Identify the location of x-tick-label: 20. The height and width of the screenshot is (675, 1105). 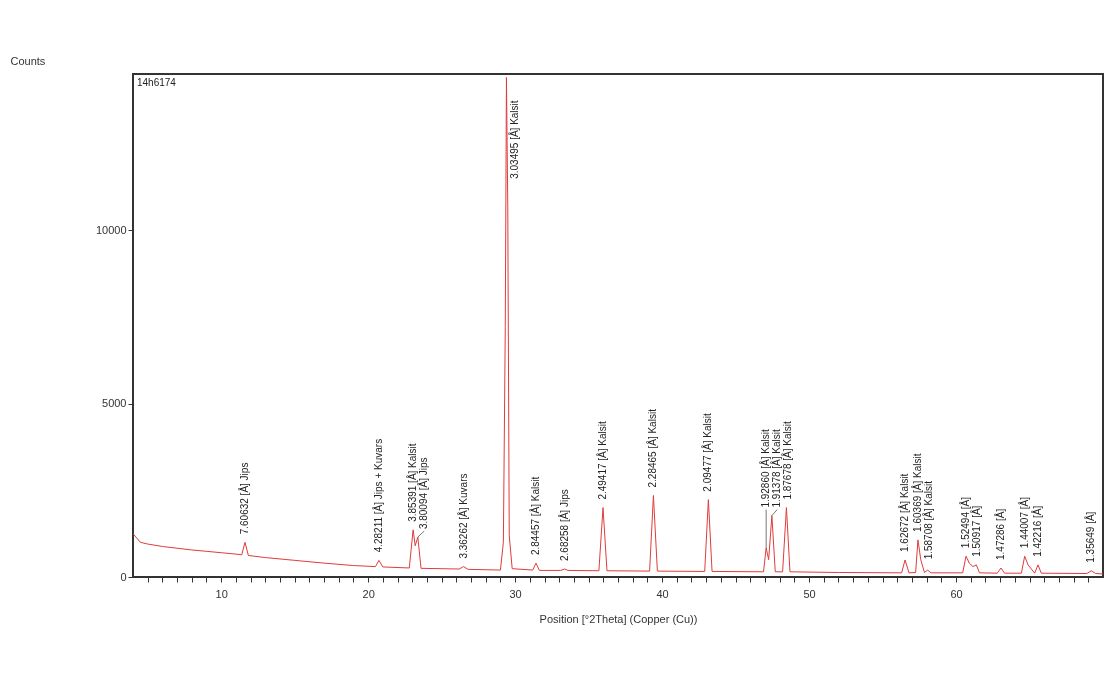
(368, 593).